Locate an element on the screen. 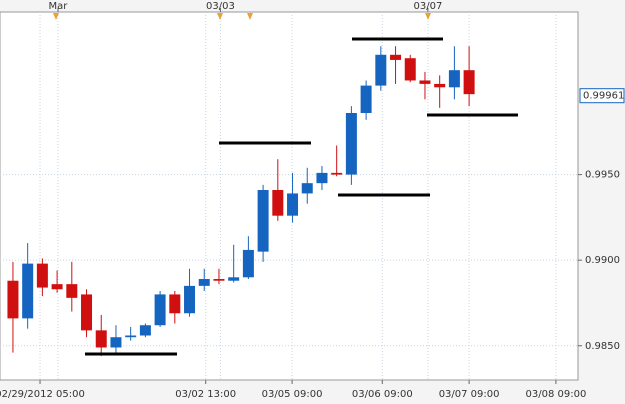  top-tick-label: 03/03 is located at coordinates (220, 6).